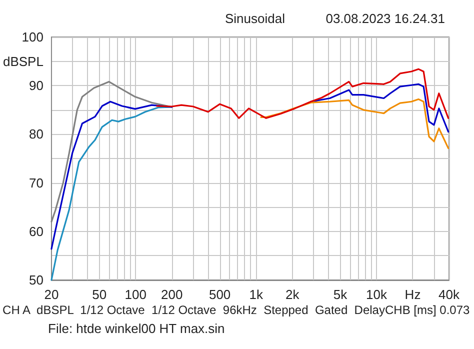 The image size is (474, 349). Describe the element at coordinates (36, 280) in the screenshot. I see `y-tick-label: 50` at that location.